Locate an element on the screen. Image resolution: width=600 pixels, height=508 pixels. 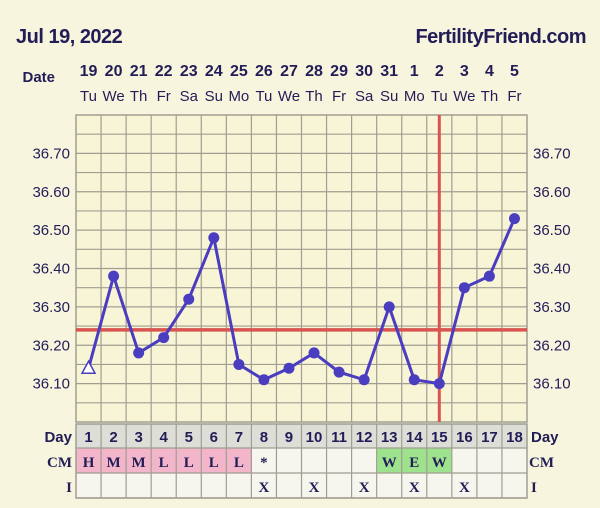
cycle-day: 10 is located at coordinates (314, 437).